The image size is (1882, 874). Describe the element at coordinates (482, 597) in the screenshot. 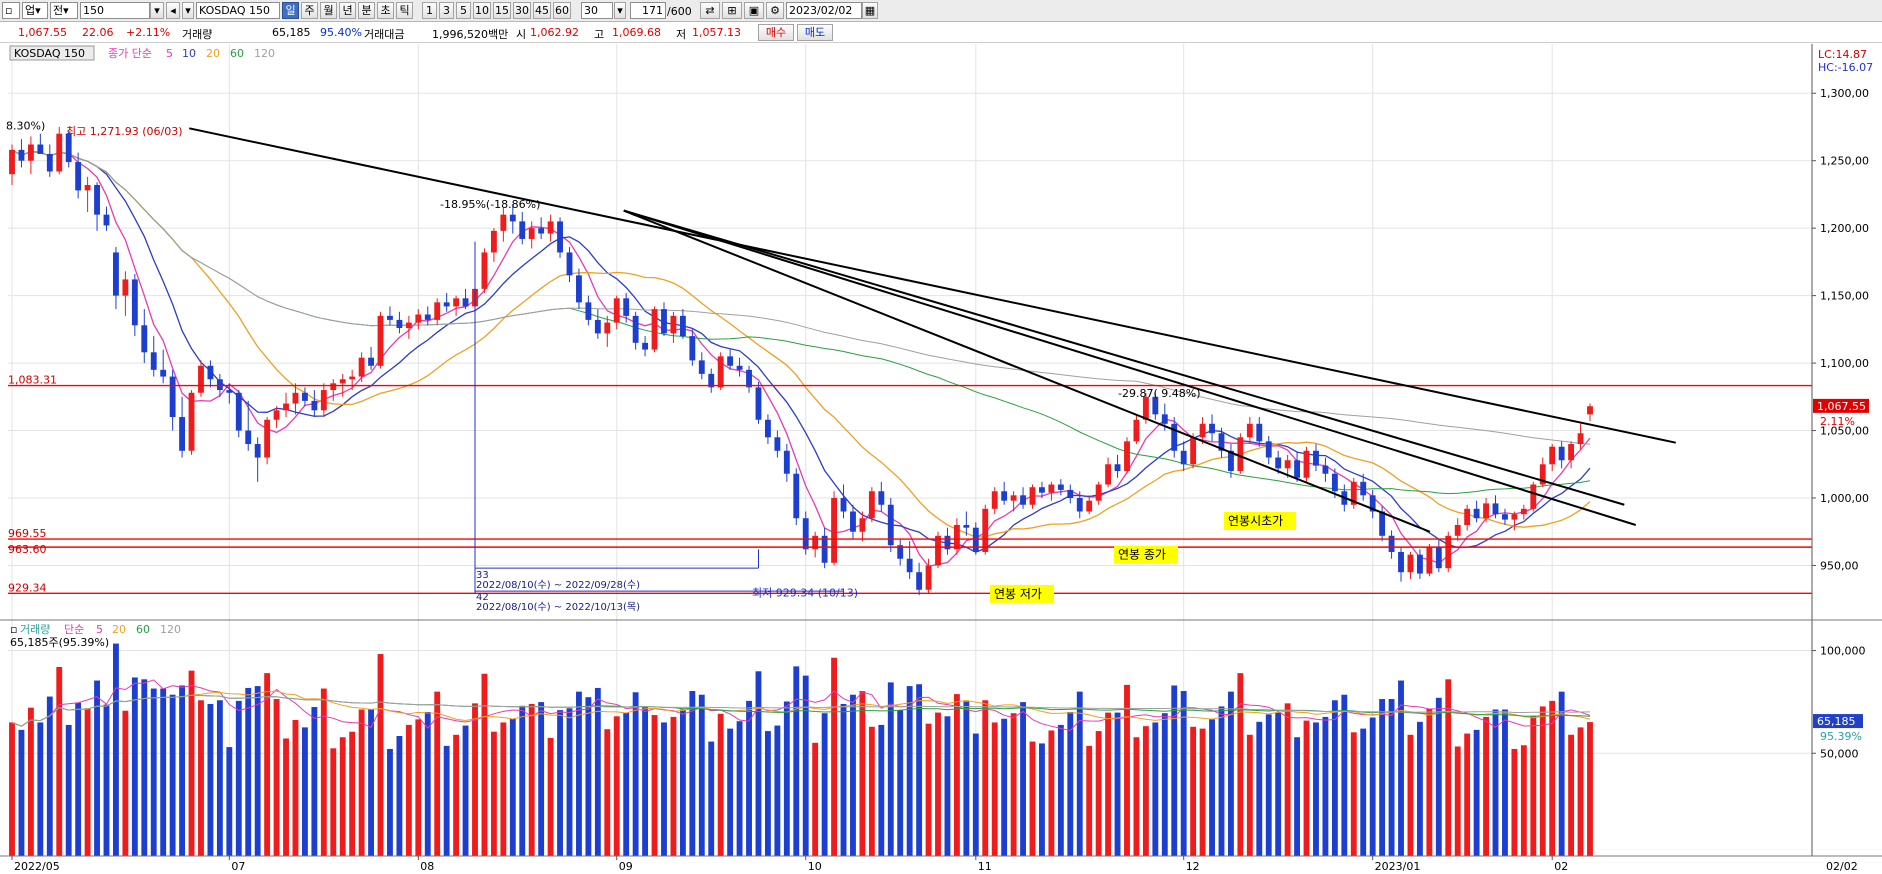

I see `range-count-bottom: 42` at that location.